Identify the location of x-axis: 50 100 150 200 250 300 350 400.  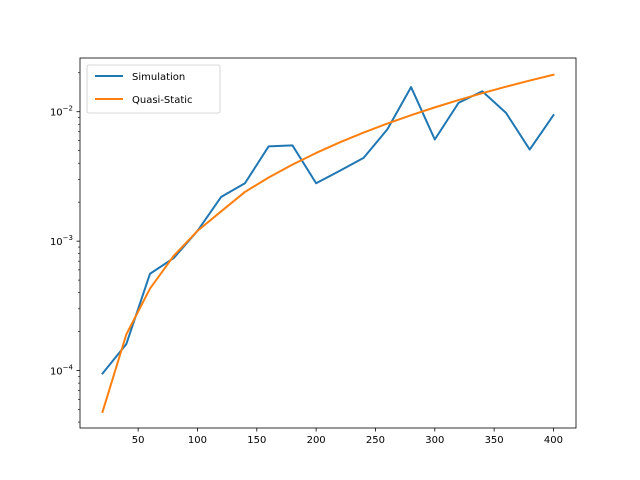
(347, 437).